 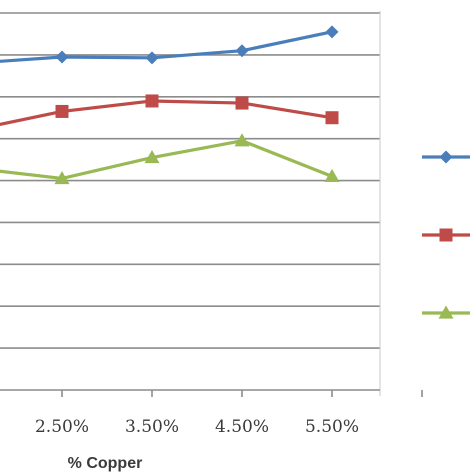 What do you see at coordinates (211, 413) in the screenshot?
I see `x-axis: 2.50% 3.50% 4.50% 5.50%` at bounding box center [211, 413].